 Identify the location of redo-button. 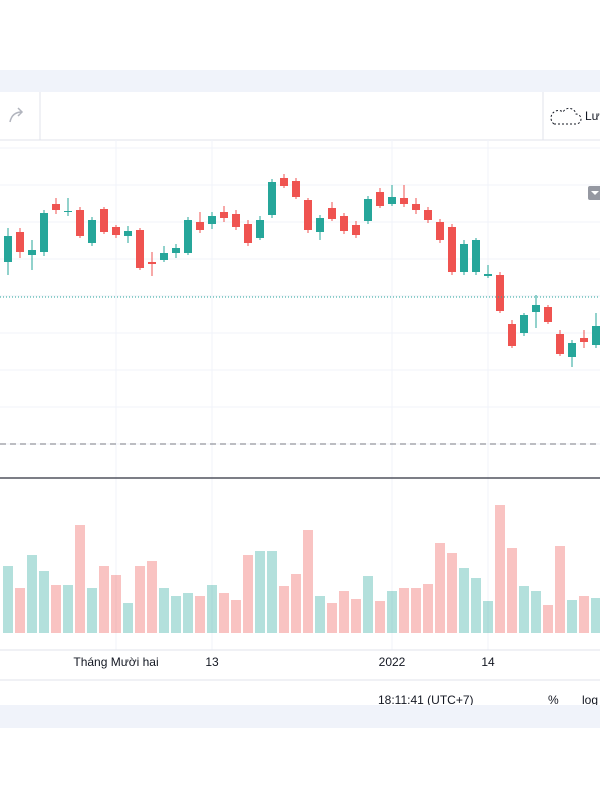
(16, 115).